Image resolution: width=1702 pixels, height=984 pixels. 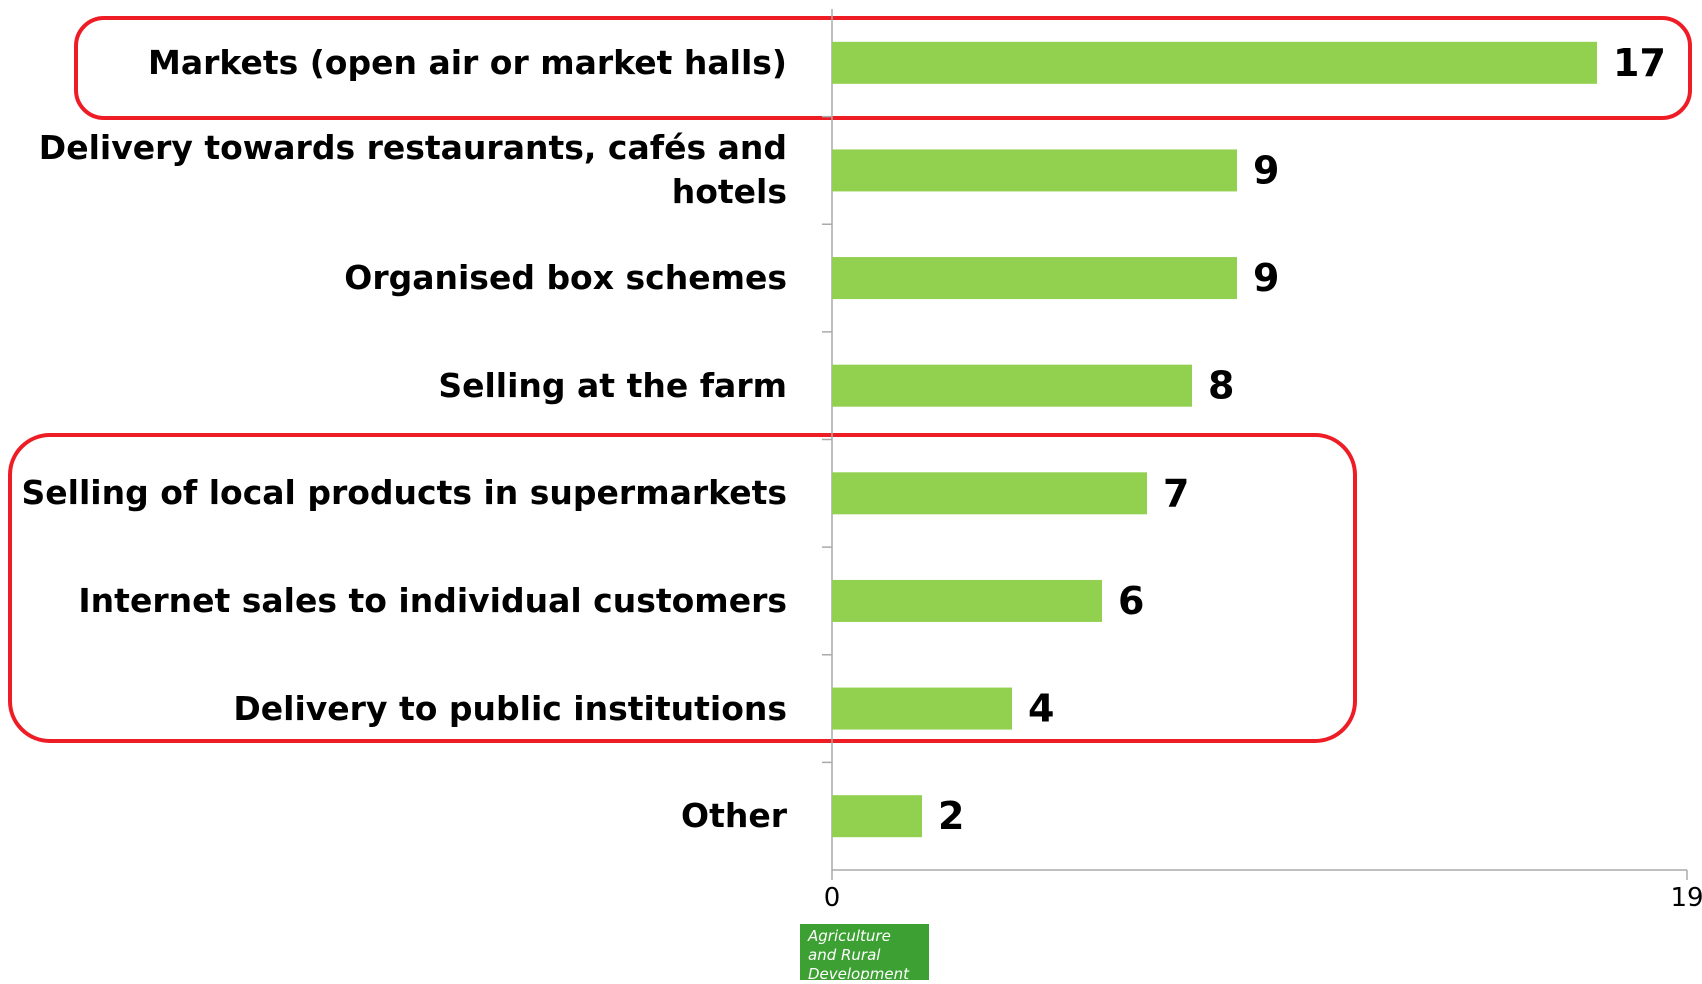 What do you see at coordinates (612, 385) in the screenshot?
I see `category-label: Selling at the farm` at bounding box center [612, 385].